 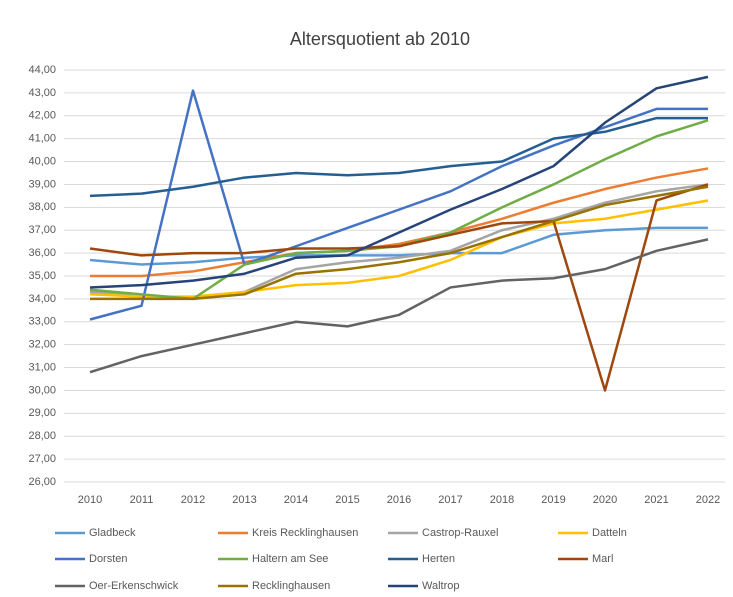 I want to click on y-tick-label: 44,00, so click(x=42, y=70).